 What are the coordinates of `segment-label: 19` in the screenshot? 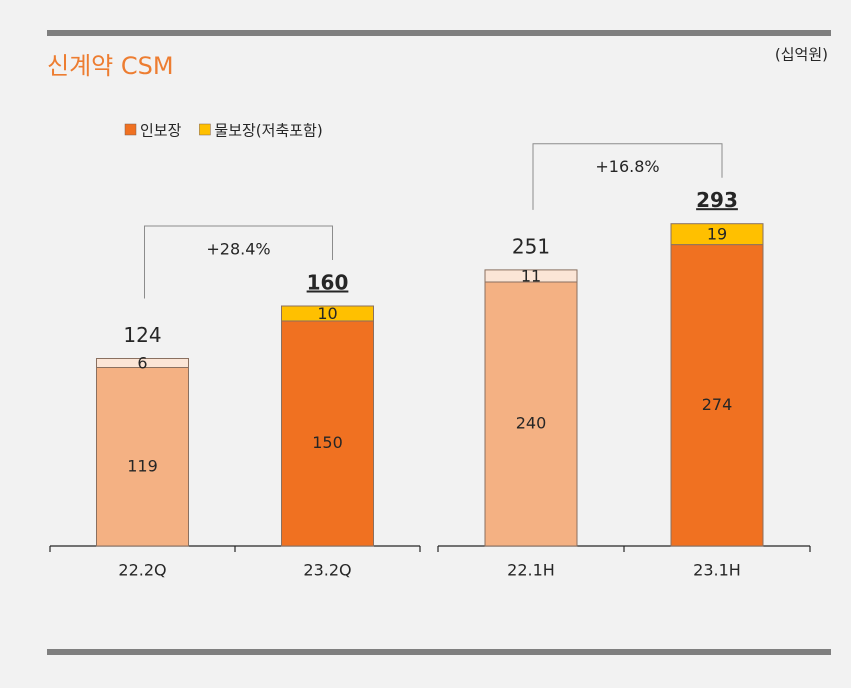 It's located at (717, 234).